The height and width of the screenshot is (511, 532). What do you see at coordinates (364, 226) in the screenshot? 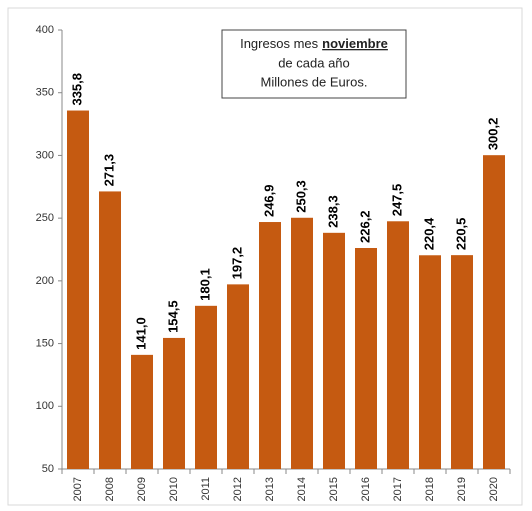
I see `value-label: 226,2` at bounding box center [364, 226].